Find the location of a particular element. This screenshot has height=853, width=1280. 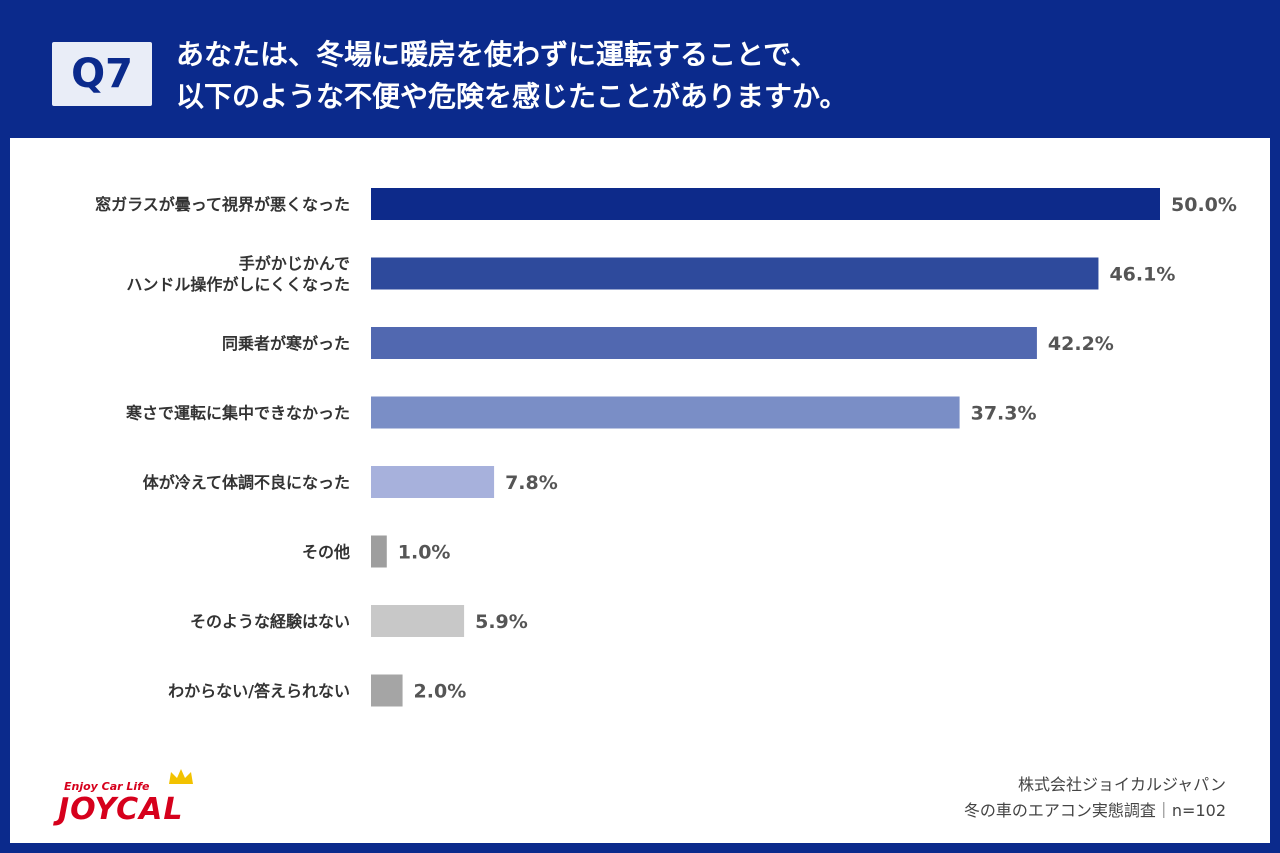

footer-credit: 株式会社ジョイカルジャパン 冬の車のエアコン実態調査｜n=102 is located at coordinates (1095, 798).